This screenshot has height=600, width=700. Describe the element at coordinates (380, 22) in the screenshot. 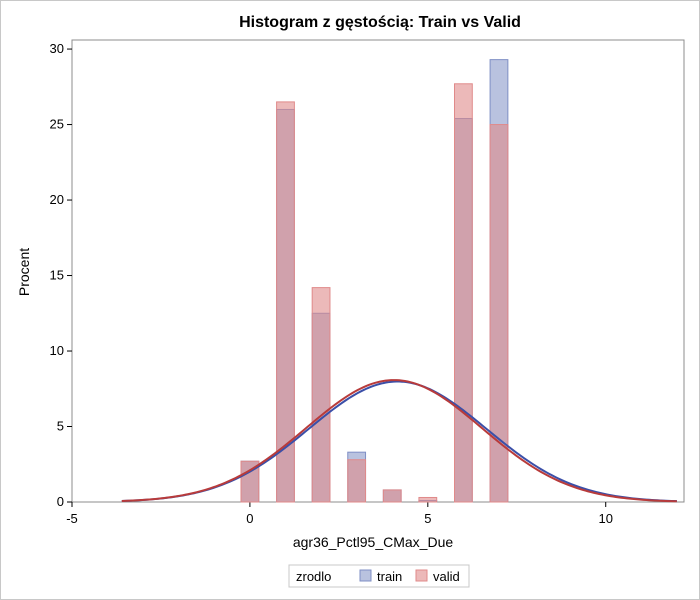

I see `chart-title: Histogram z gęstością: Train vs Valid` at that location.